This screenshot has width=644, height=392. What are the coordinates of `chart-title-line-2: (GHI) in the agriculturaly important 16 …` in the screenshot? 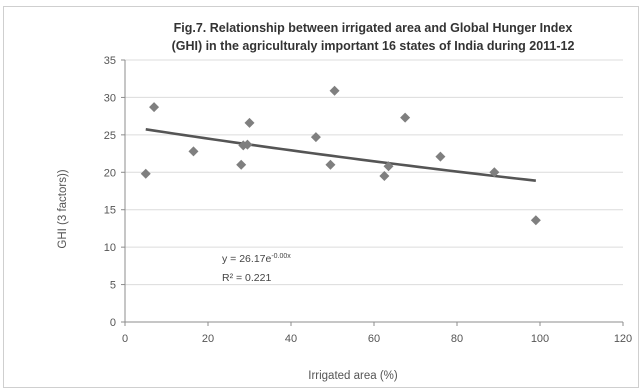 It's located at (373, 46).